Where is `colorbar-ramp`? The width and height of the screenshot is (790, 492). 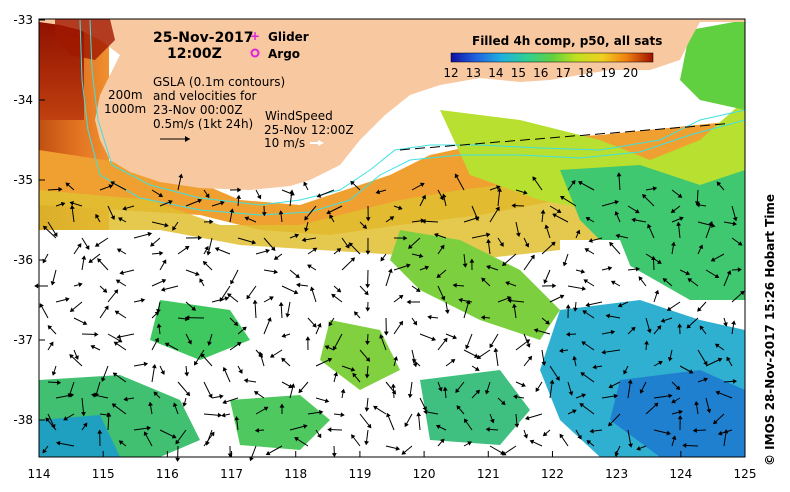
colorbar-ramp is located at coordinates (552, 57).